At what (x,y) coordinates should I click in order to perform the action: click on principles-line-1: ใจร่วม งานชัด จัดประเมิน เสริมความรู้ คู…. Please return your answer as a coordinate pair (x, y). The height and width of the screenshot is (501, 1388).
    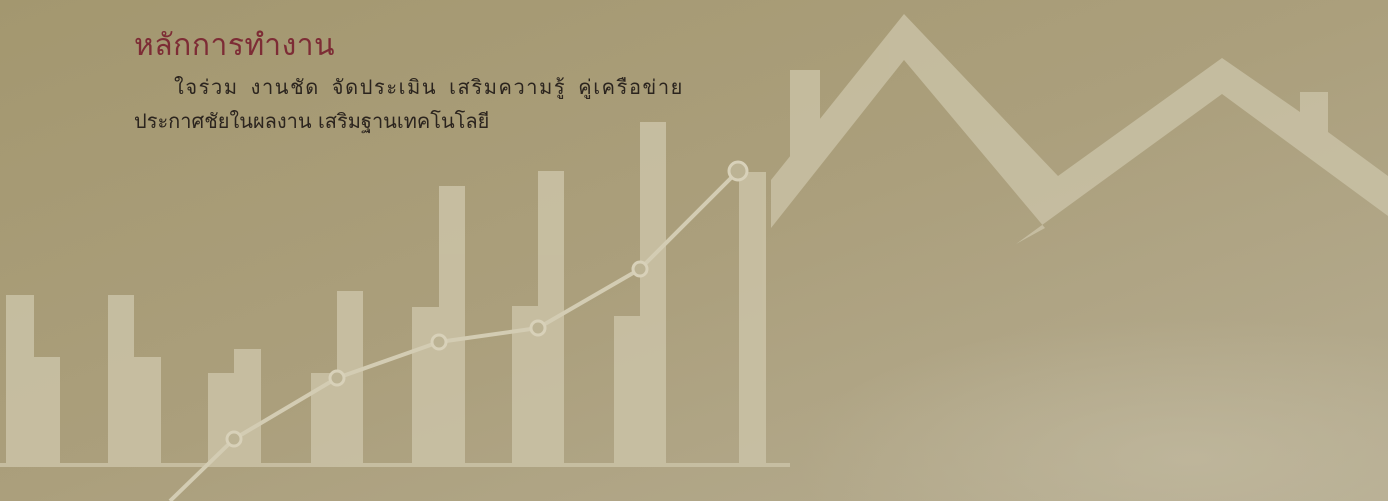
    Looking at the image, I should click on (429, 87).